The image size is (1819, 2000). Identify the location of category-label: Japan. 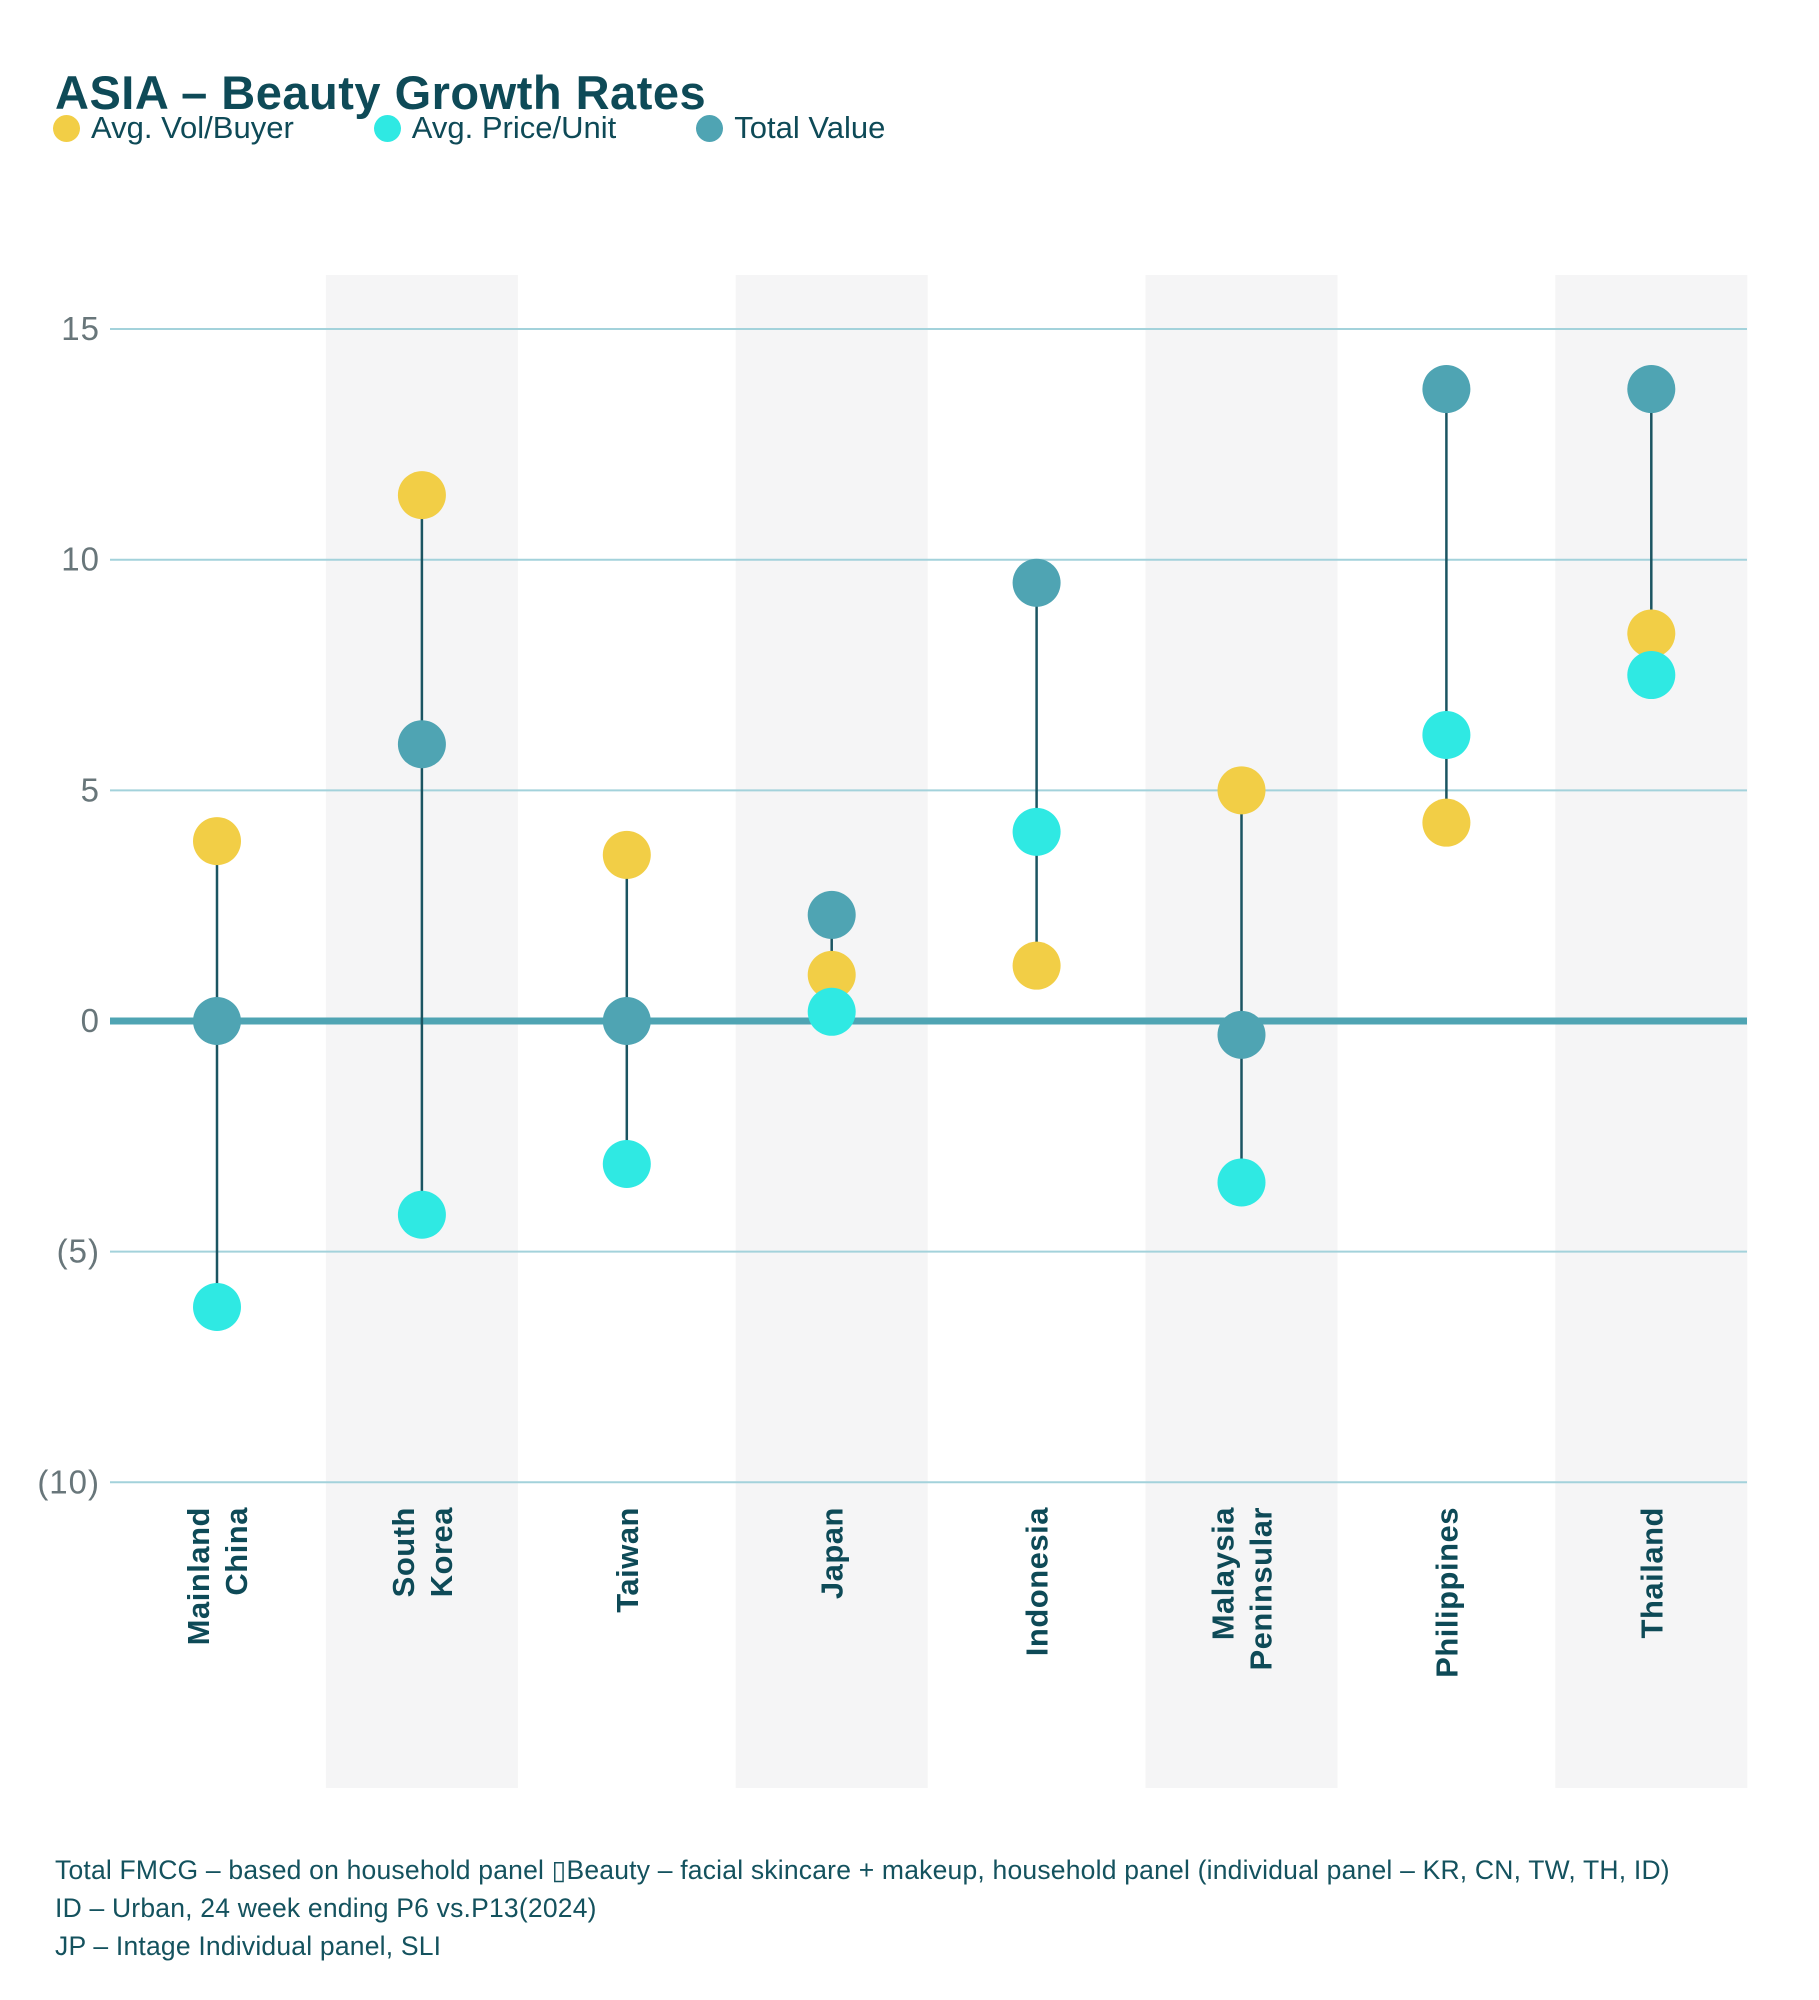
(832, 1553).